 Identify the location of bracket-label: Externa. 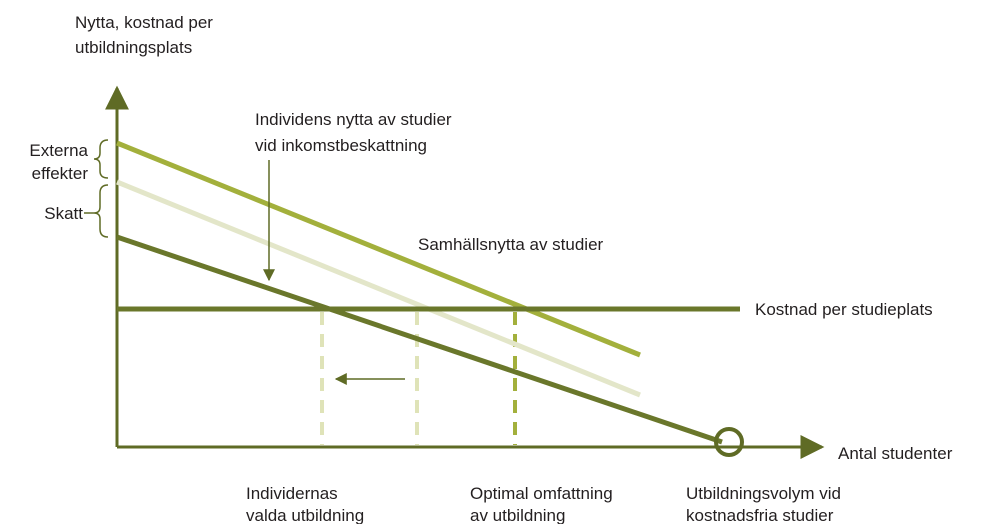
(58, 150).